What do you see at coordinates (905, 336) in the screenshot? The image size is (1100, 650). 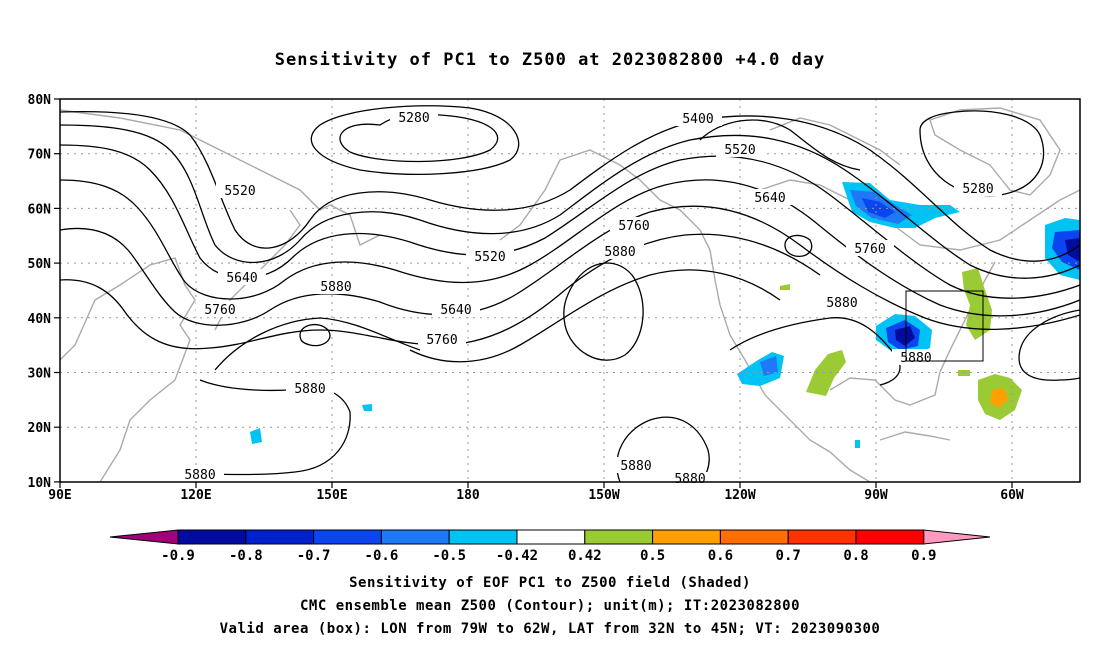 I see `shade-neg-southeast-us-strong` at bounding box center [905, 336].